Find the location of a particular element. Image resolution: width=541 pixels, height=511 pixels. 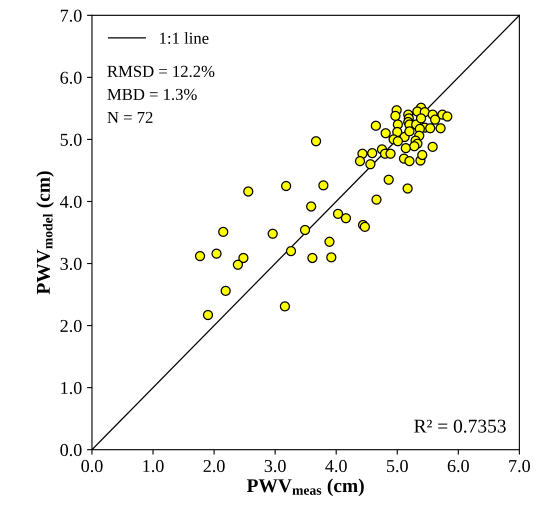

x-tick-label: 6.0 is located at coordinates (458, 466).